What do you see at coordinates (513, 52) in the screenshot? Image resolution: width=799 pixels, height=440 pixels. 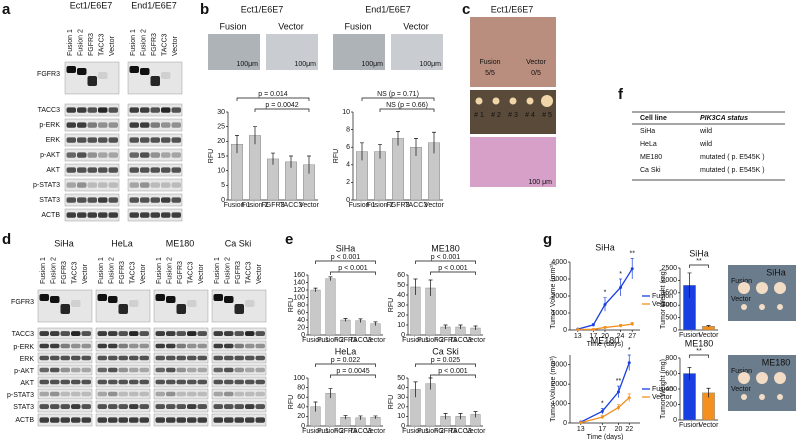 I see `mouse-photo` at bounding box center [513, 52].